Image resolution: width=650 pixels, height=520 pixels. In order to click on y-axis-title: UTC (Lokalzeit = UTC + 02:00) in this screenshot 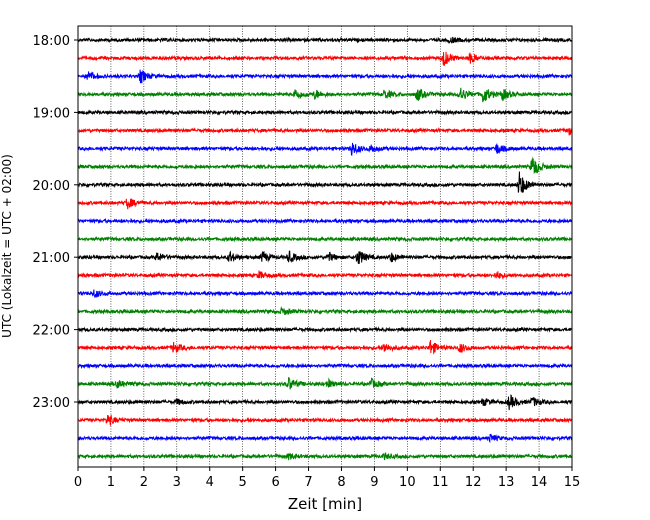, I will do `click(7, 246)`.